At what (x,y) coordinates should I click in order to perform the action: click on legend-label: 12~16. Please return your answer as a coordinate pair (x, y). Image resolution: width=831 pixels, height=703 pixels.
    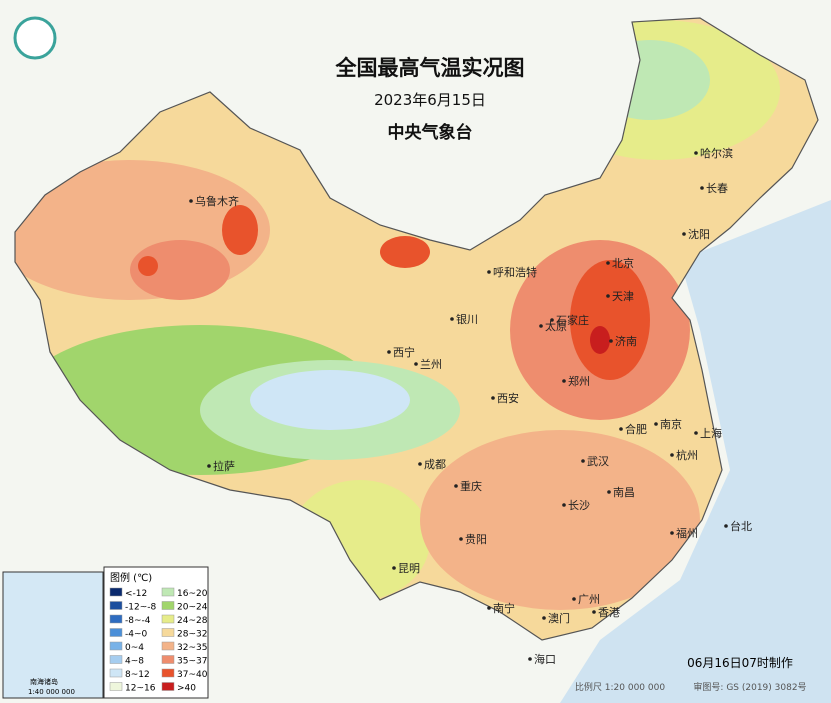
    Looking at the image, I should click on (140, 689).